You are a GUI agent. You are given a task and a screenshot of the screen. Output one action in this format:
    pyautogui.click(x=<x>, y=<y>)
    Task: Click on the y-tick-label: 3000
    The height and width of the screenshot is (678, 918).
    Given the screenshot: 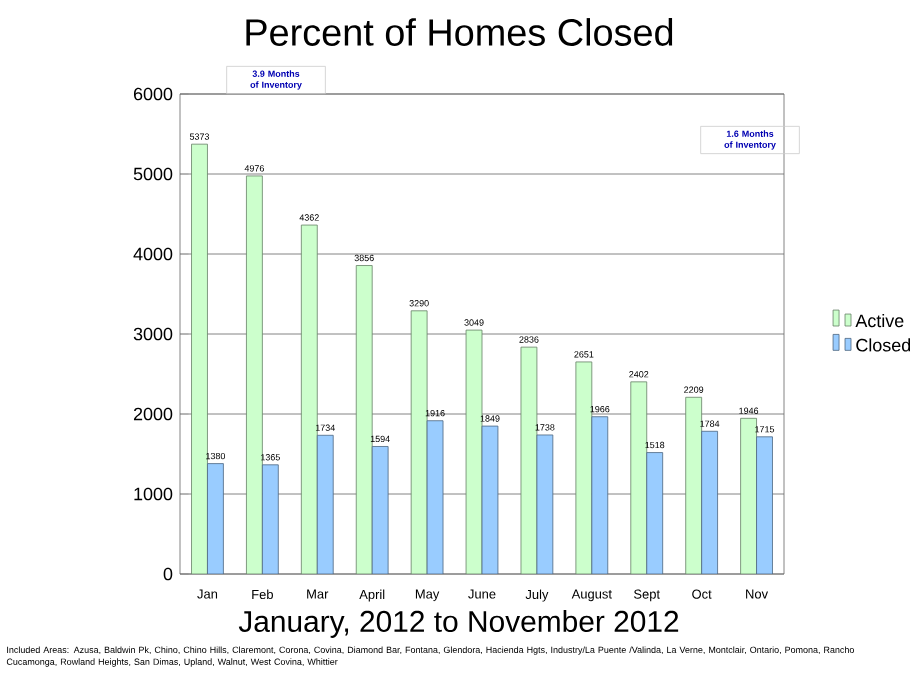 What is the action you would take?
    pyautogui.click(x=153, y=334)
    